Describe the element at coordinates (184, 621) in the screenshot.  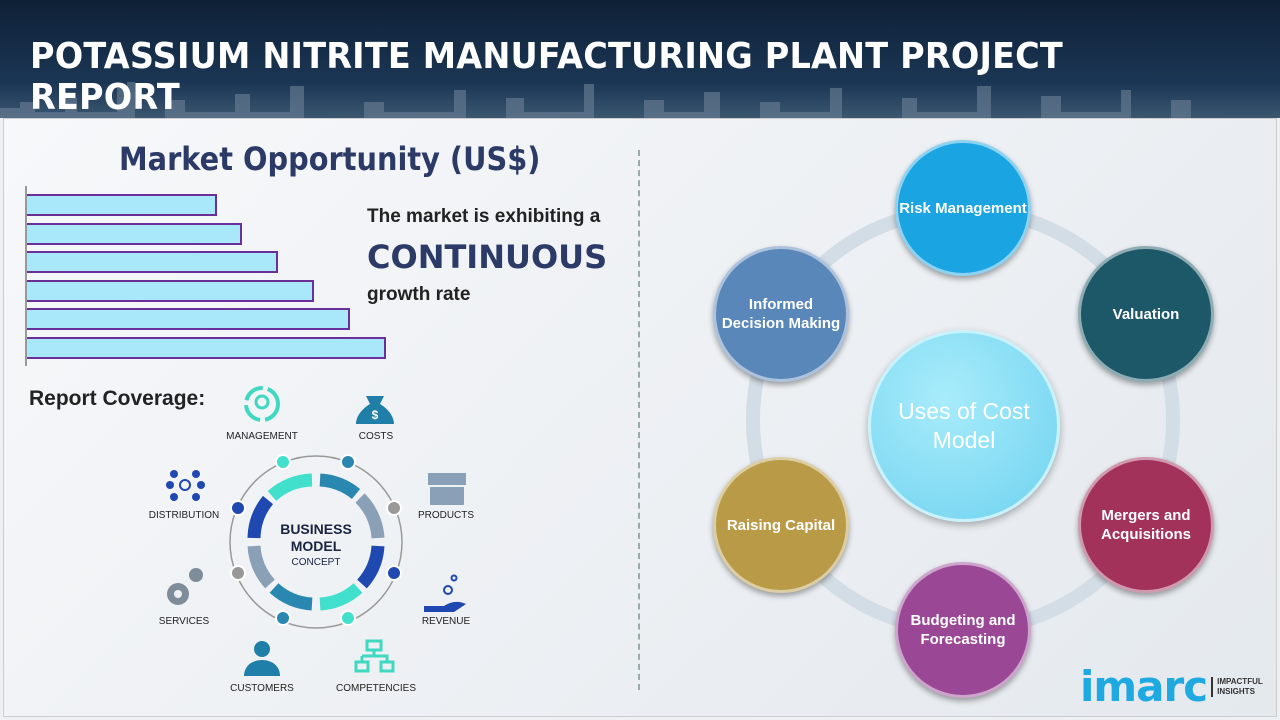
I see `coverage-services: SERVICES` at that location.